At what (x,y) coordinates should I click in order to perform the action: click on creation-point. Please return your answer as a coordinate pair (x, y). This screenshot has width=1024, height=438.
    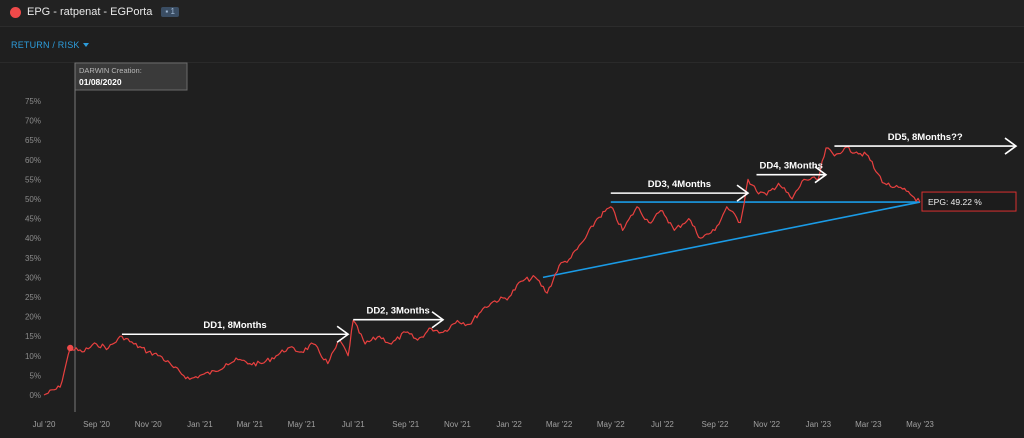
    Looking at the image, I should click on (70, 348).